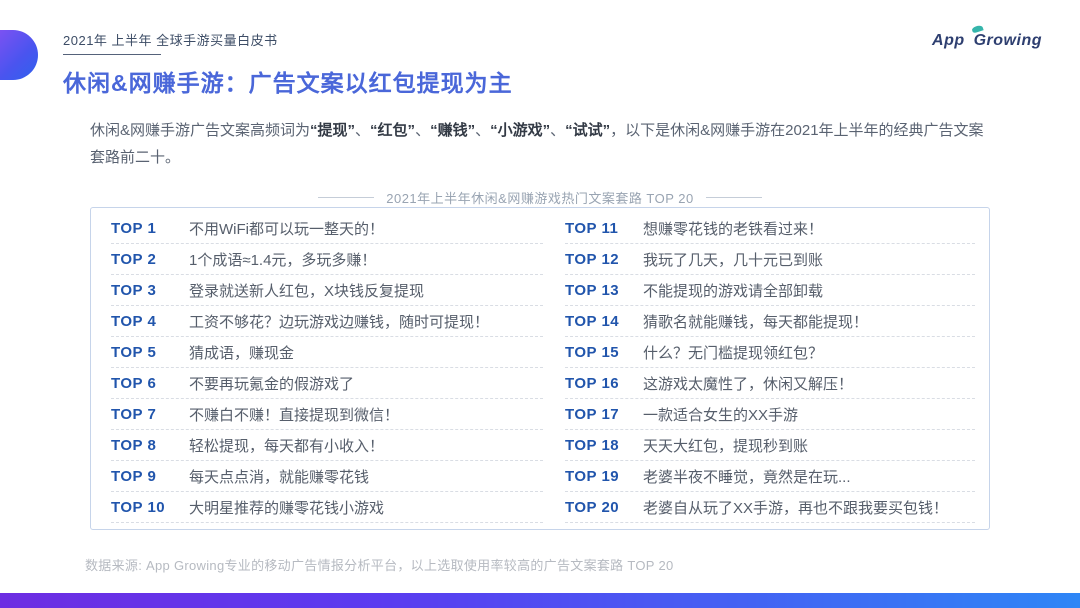 This screenshot has width=1080, height=608. I want to click on rank-label: TOP 10, so click(138, 507).